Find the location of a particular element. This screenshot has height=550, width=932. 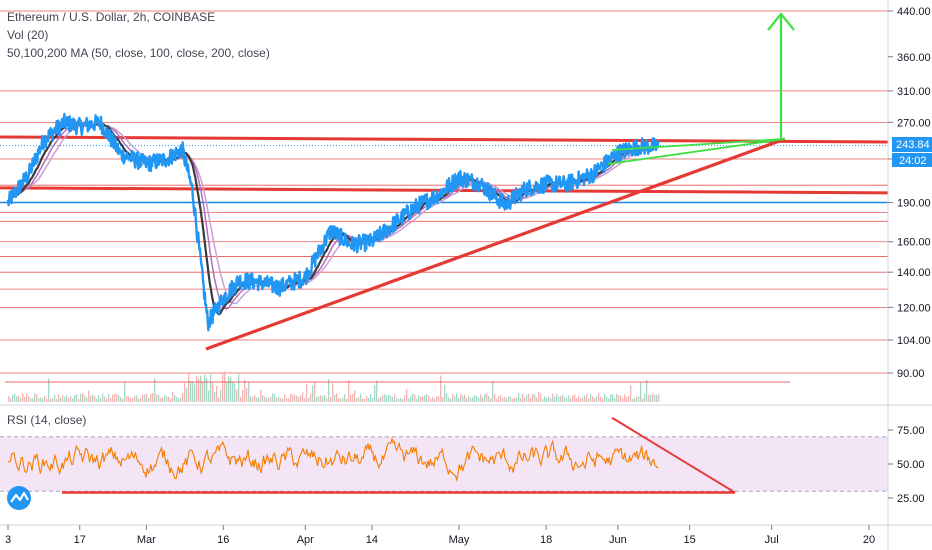

rsi-line is located at coordinates (333, 459).